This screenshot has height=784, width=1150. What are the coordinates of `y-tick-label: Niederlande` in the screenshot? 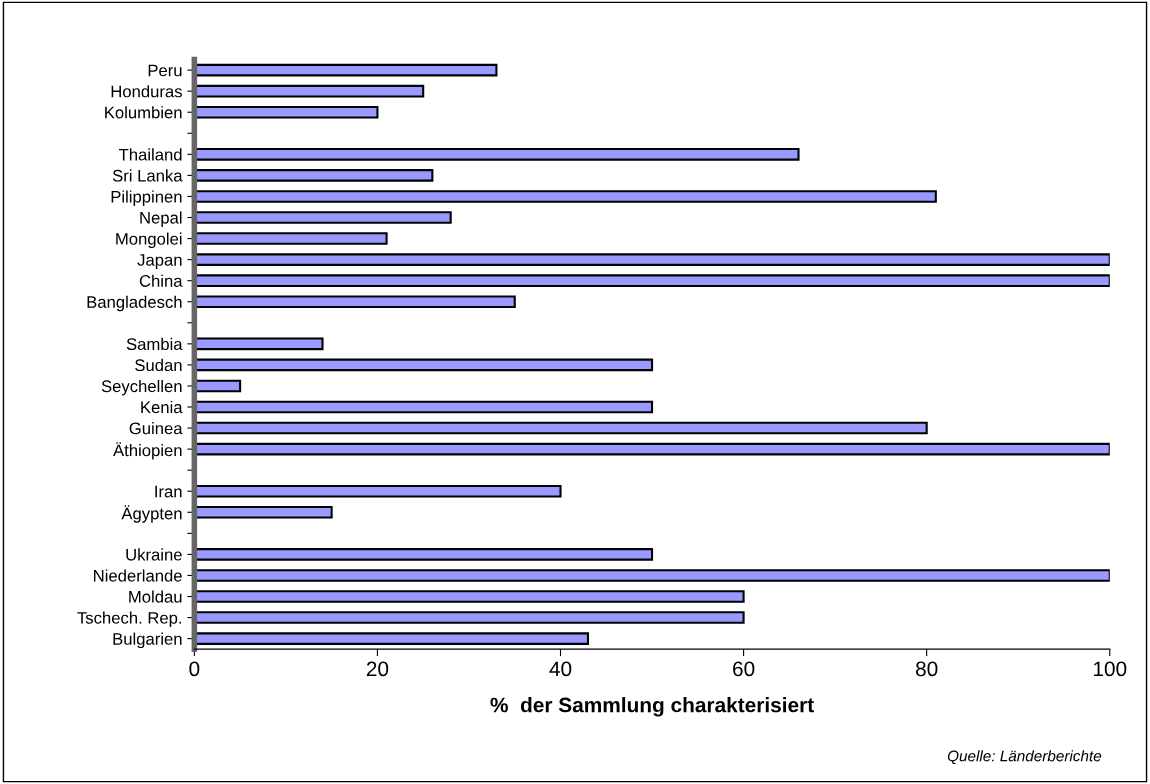 It's located at (138, 575).